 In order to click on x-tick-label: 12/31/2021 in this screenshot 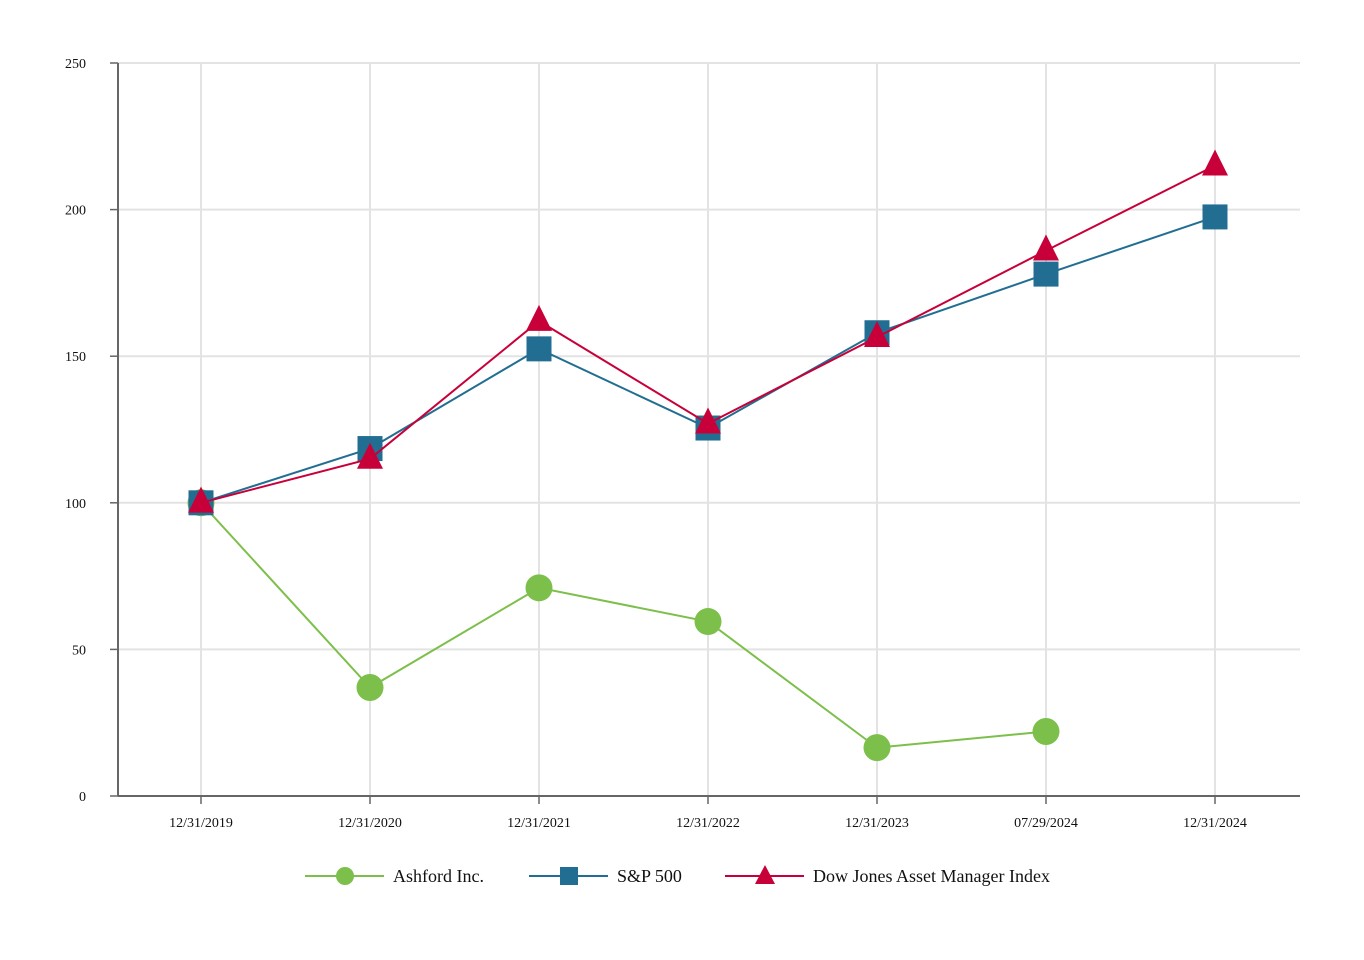, I will do `click(539, 823)`.